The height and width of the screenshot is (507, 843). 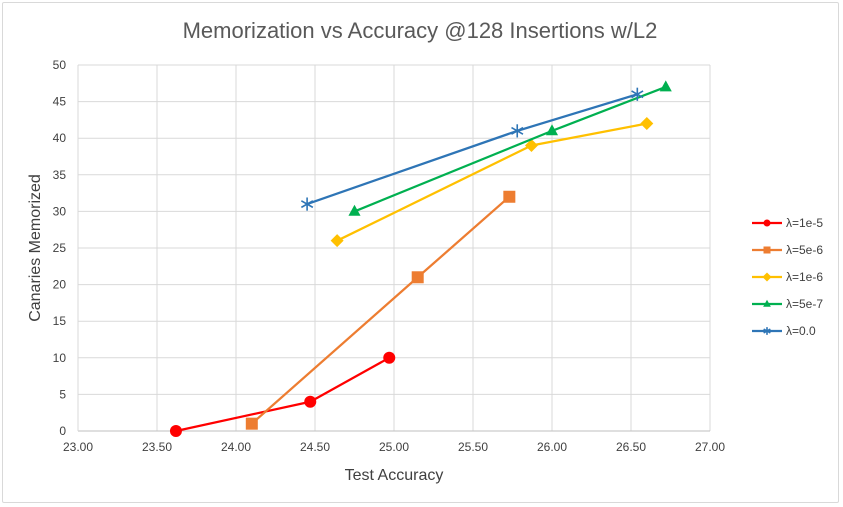 I want to click on x-tick-label: 23.50, so click(x=157, y=447).